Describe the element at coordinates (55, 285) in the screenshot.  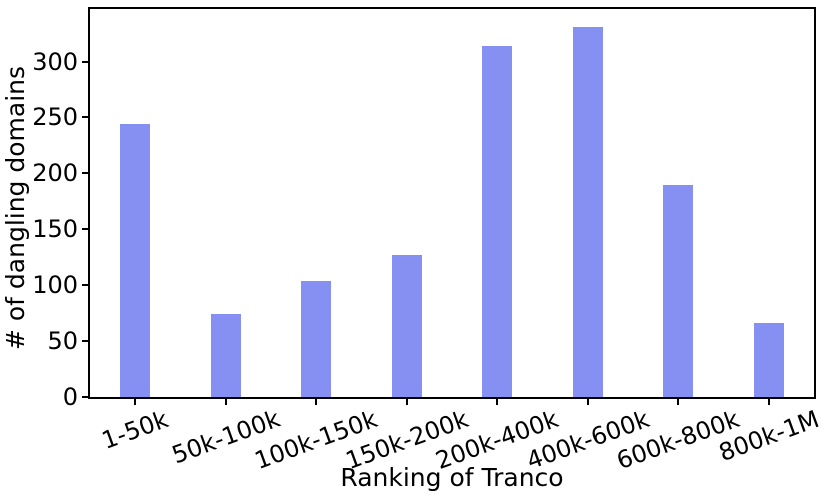
I see `y-tick-label: 100` at that location.